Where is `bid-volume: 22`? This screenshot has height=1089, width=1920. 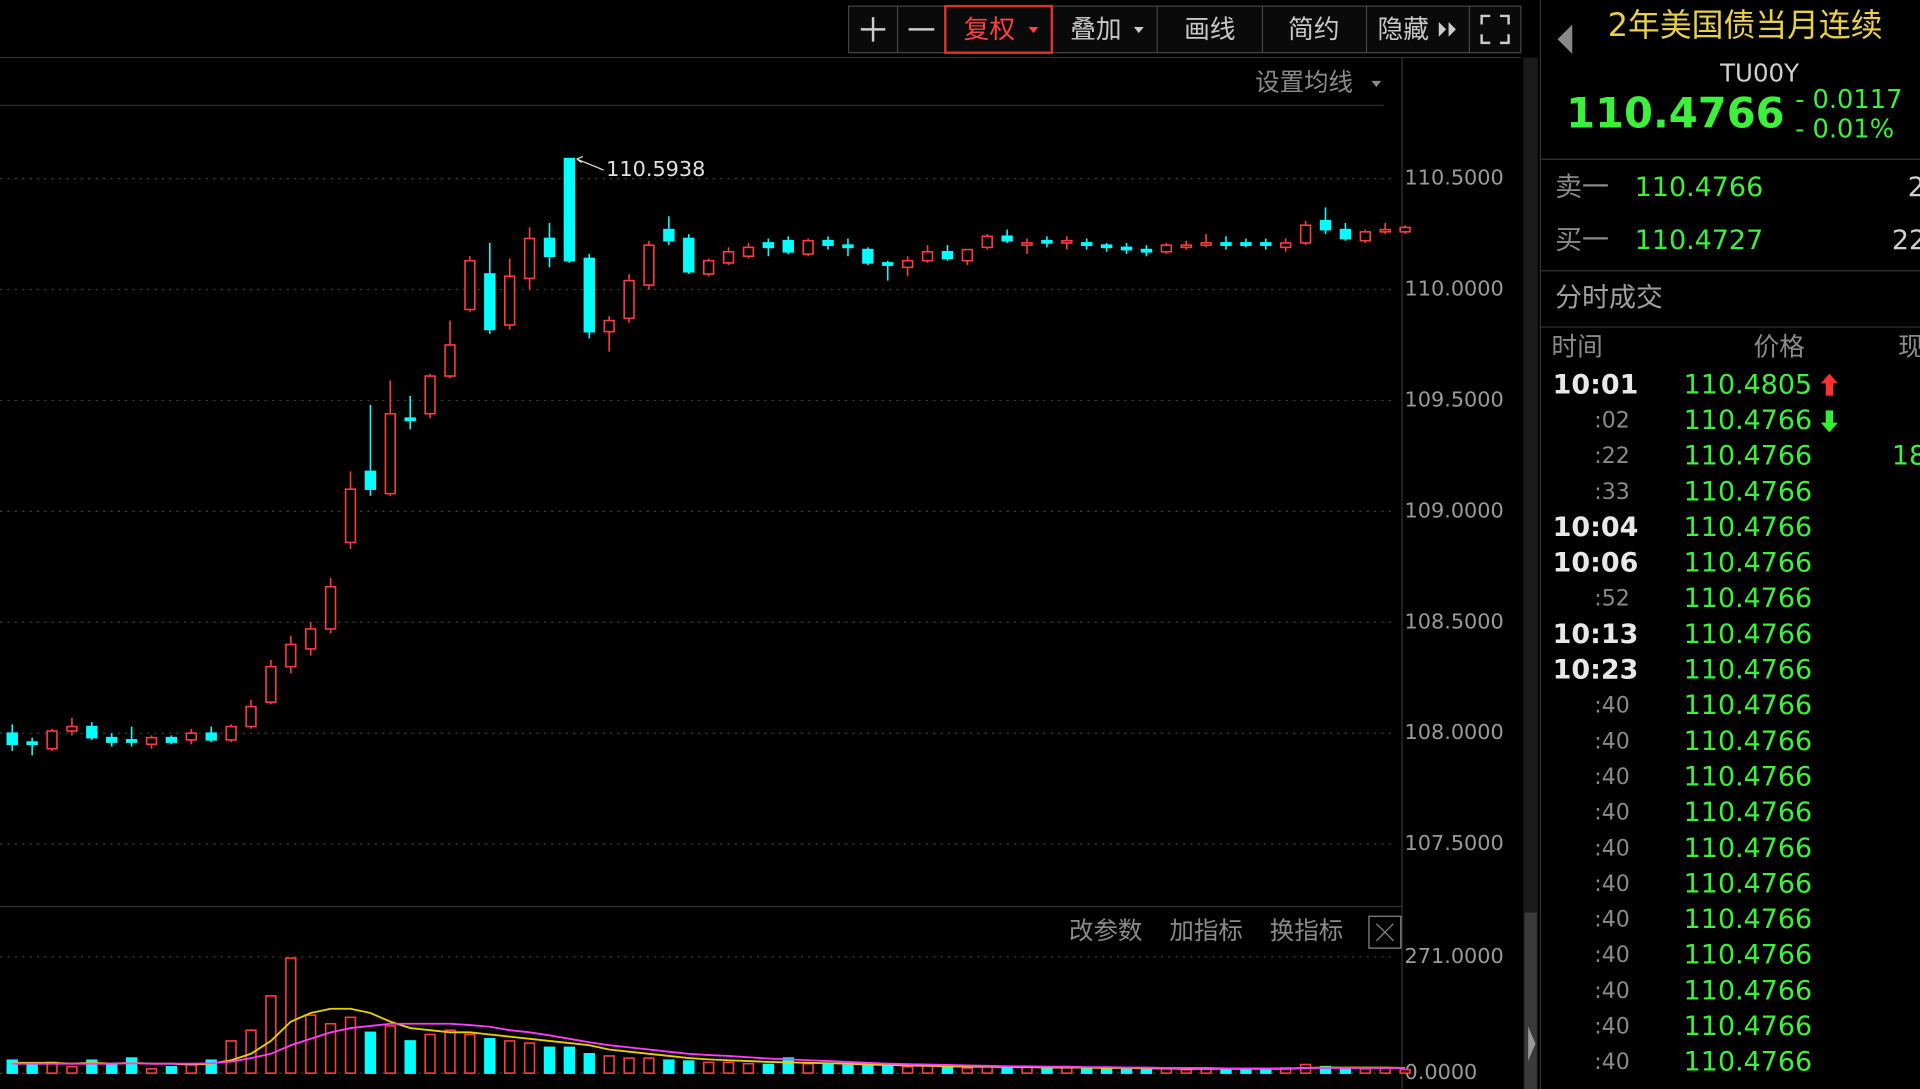 bid-volume: 22 is located at coordinates (1906, 240).